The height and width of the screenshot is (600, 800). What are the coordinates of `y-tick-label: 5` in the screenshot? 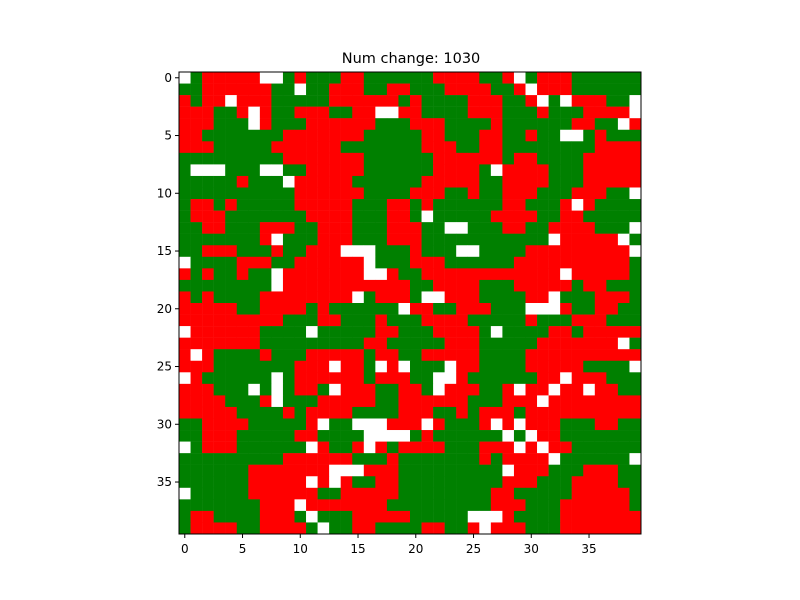 It's located at (168, 136).